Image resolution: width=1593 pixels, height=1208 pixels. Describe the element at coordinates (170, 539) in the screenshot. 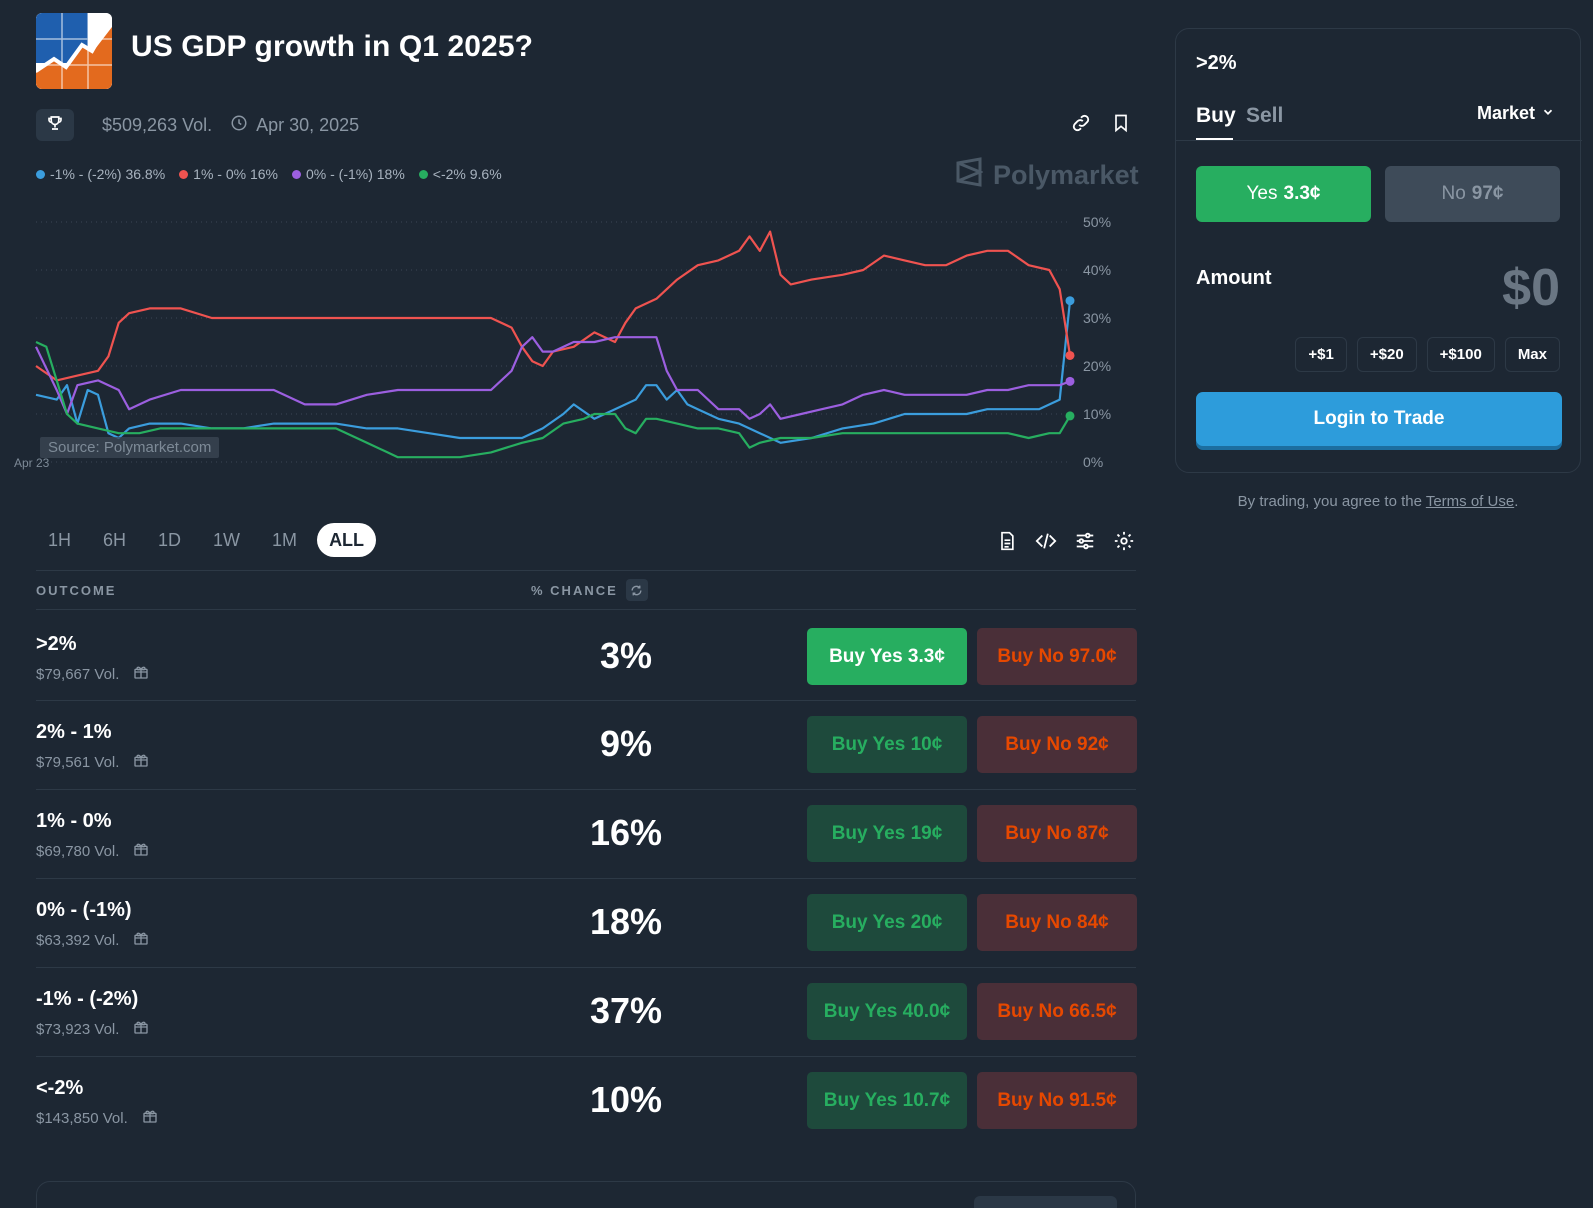

I see `range-1d: 1D` at that location.